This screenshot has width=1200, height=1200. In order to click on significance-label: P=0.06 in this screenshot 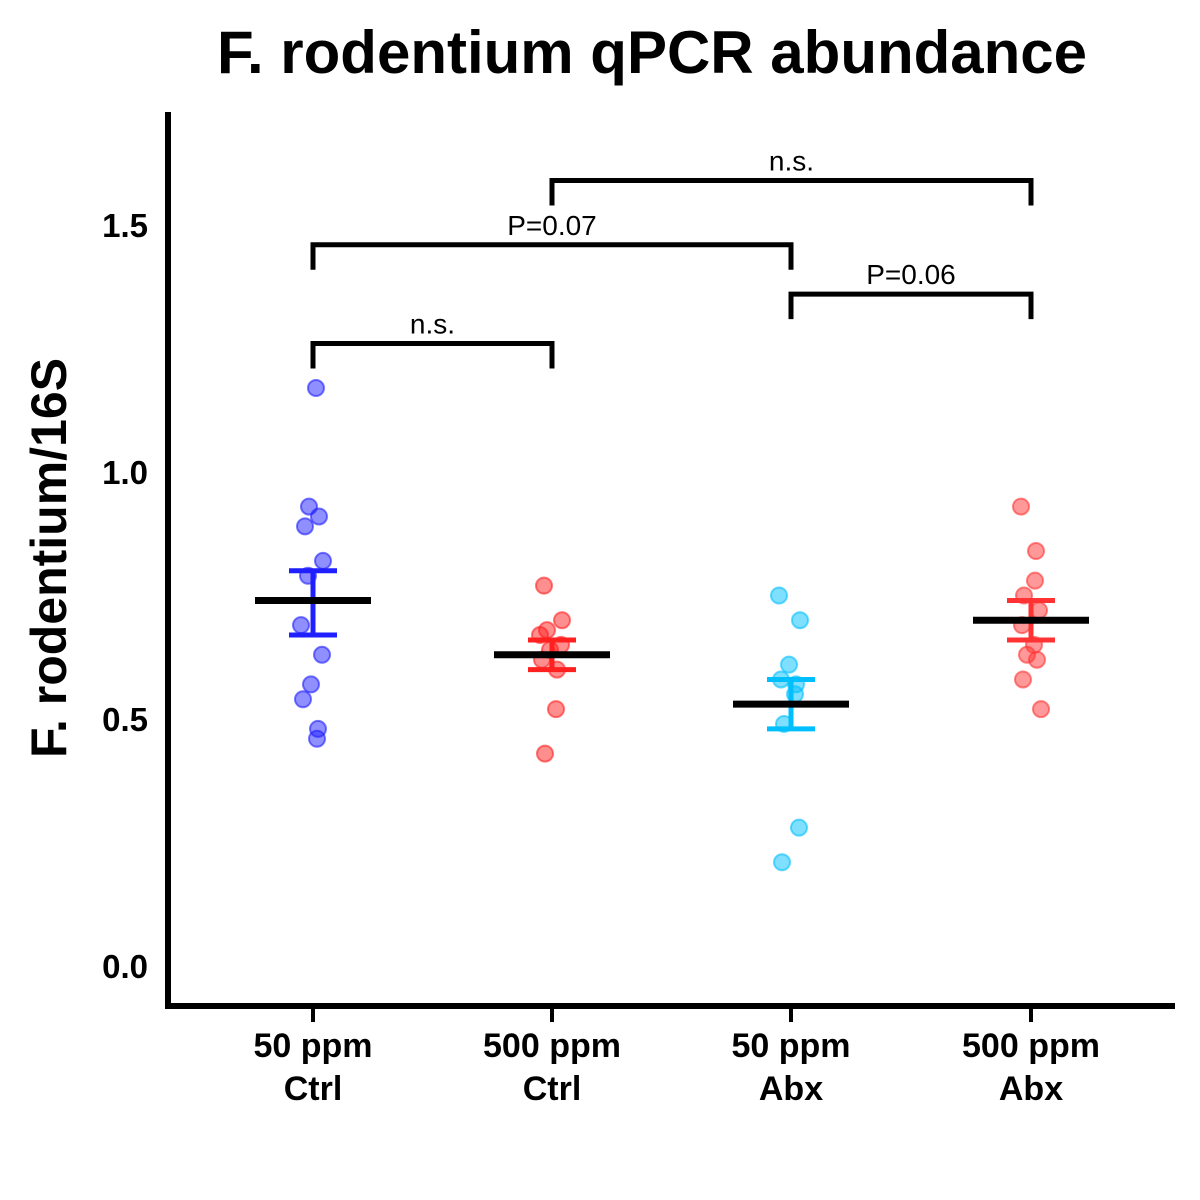, I will do `click(911, 274)`.